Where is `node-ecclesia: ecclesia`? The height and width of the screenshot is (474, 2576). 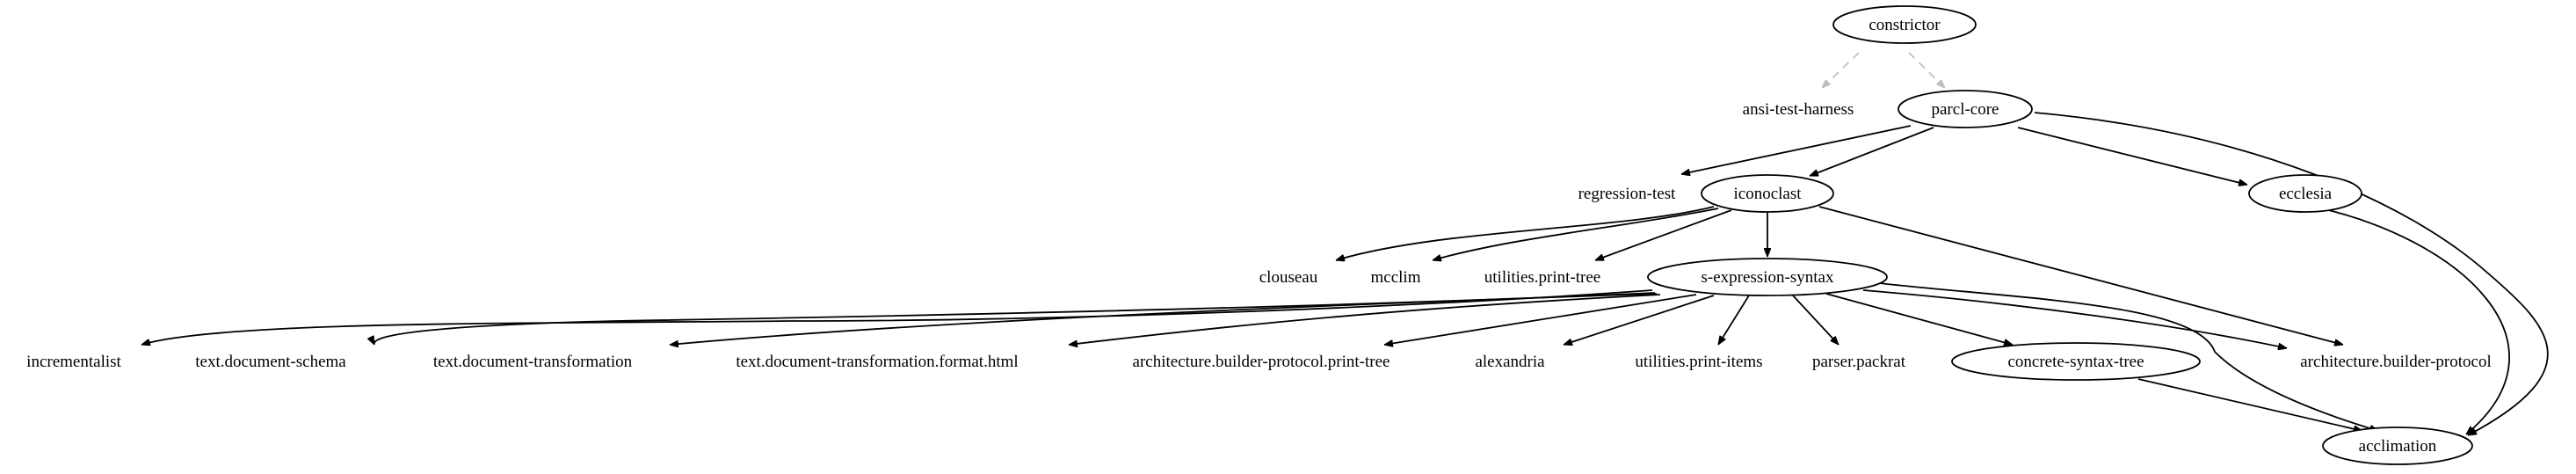 node-ecclesia: ecclesia is located at coordinates (2305, 193).